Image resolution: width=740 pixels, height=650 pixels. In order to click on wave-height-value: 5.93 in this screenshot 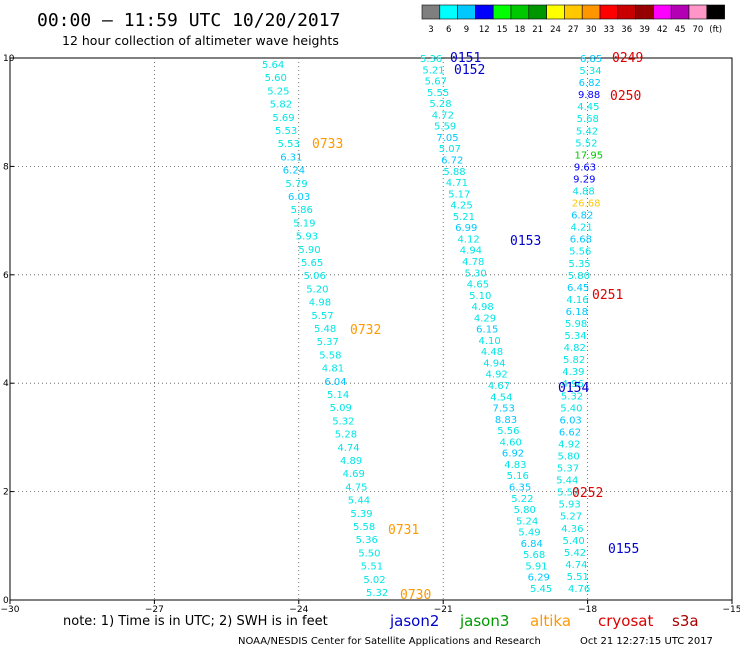, I will do `click(569, 505)`.